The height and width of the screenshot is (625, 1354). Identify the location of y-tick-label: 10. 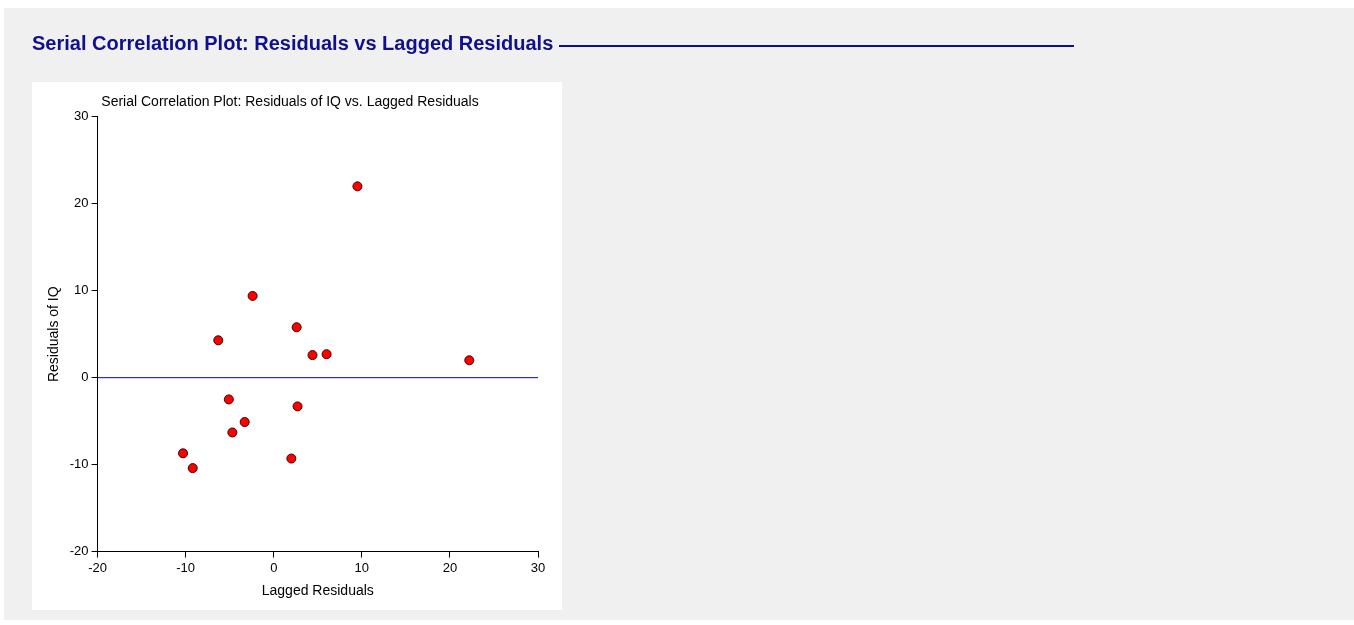
(81, 290).